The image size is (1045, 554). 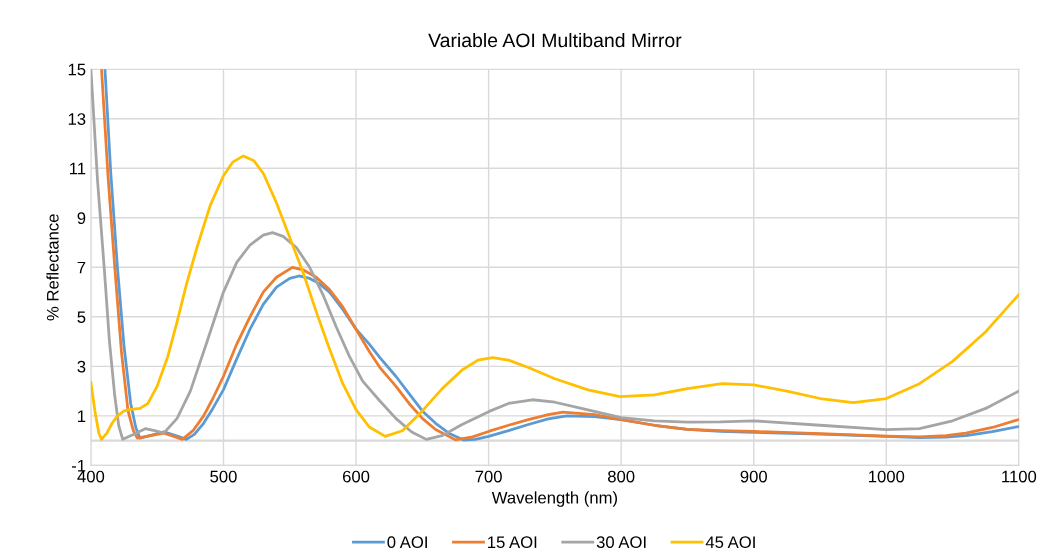 What do you see at coordinates (621, 542) in the screenshot?
I see `legend-label: 30 AOI` at bounding box center [621, 542].